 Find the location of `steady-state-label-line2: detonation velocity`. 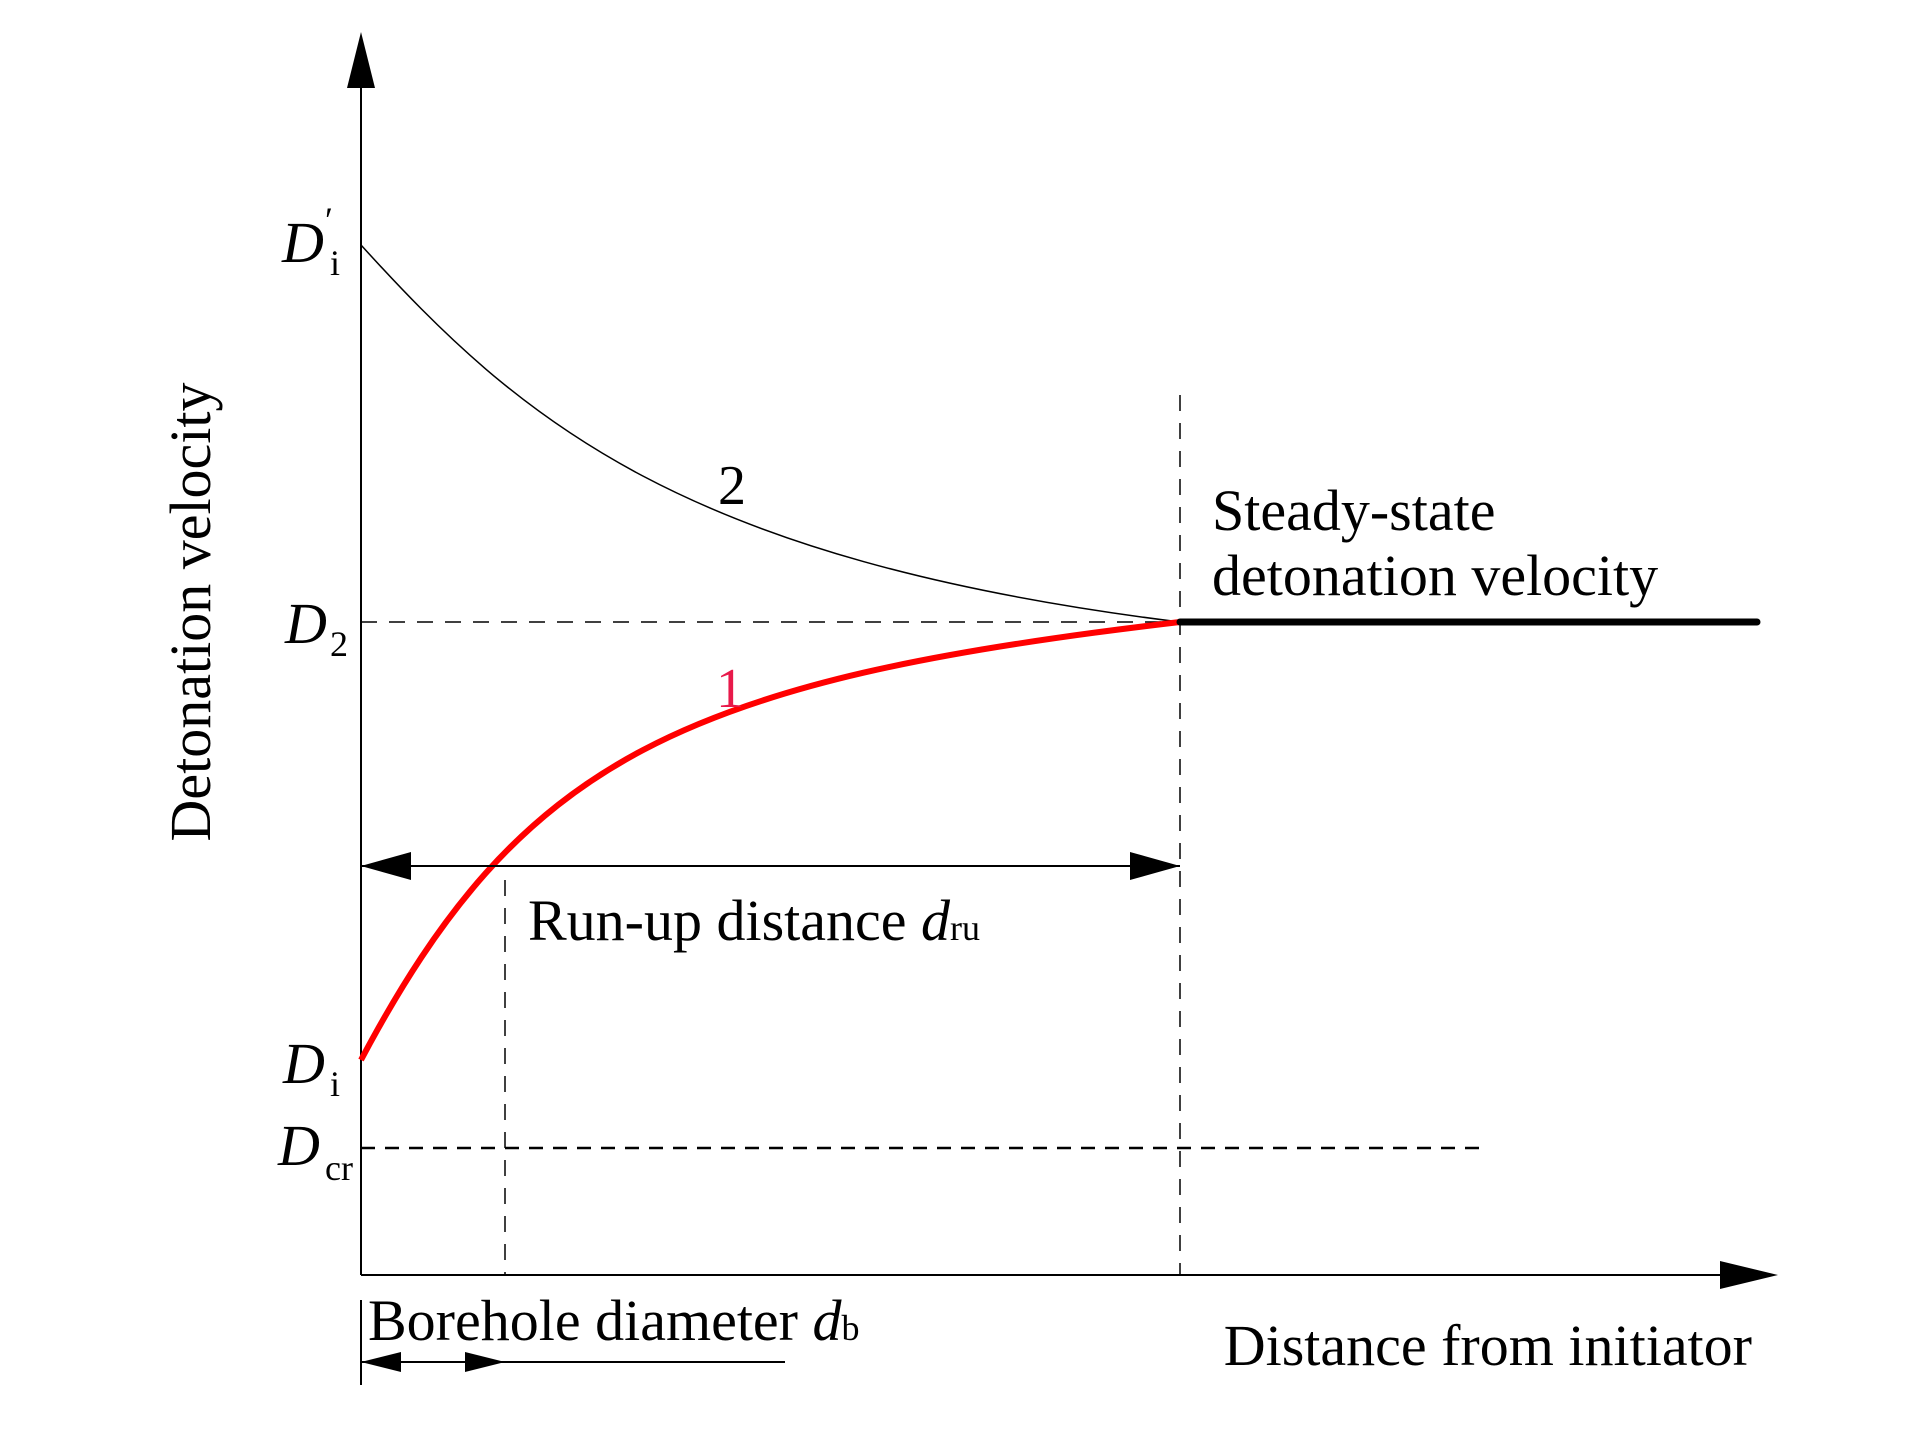

steady-state-label-line2: detonation velocity is located at coordinates (1435, 575).